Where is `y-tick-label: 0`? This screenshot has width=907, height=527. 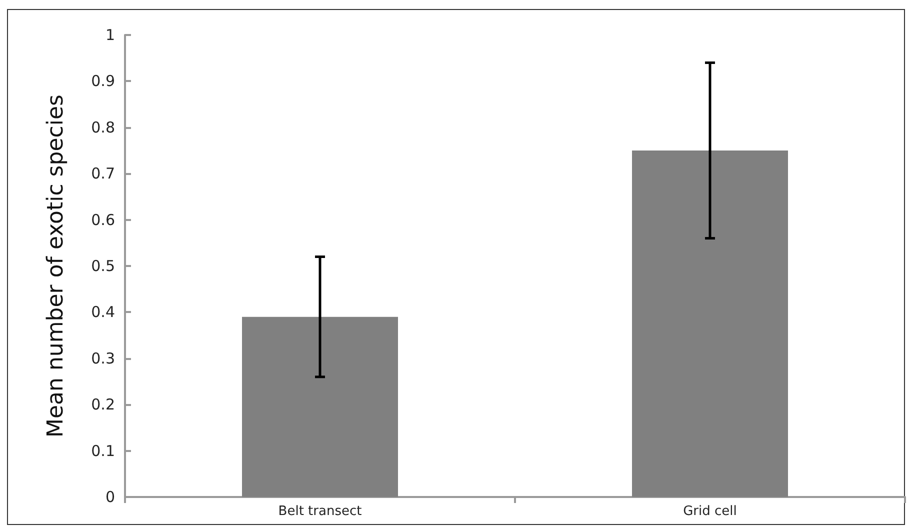
y-tick-label: 0 is located at coordinates (110, 497).